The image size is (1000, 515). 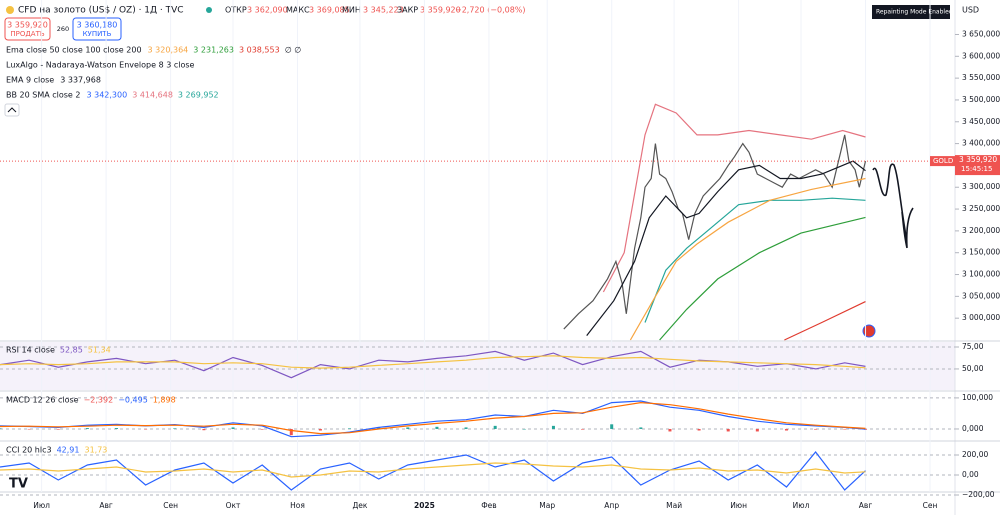 I want to click on price-tag-price: 3 359,920, so click(x=978, y=159).